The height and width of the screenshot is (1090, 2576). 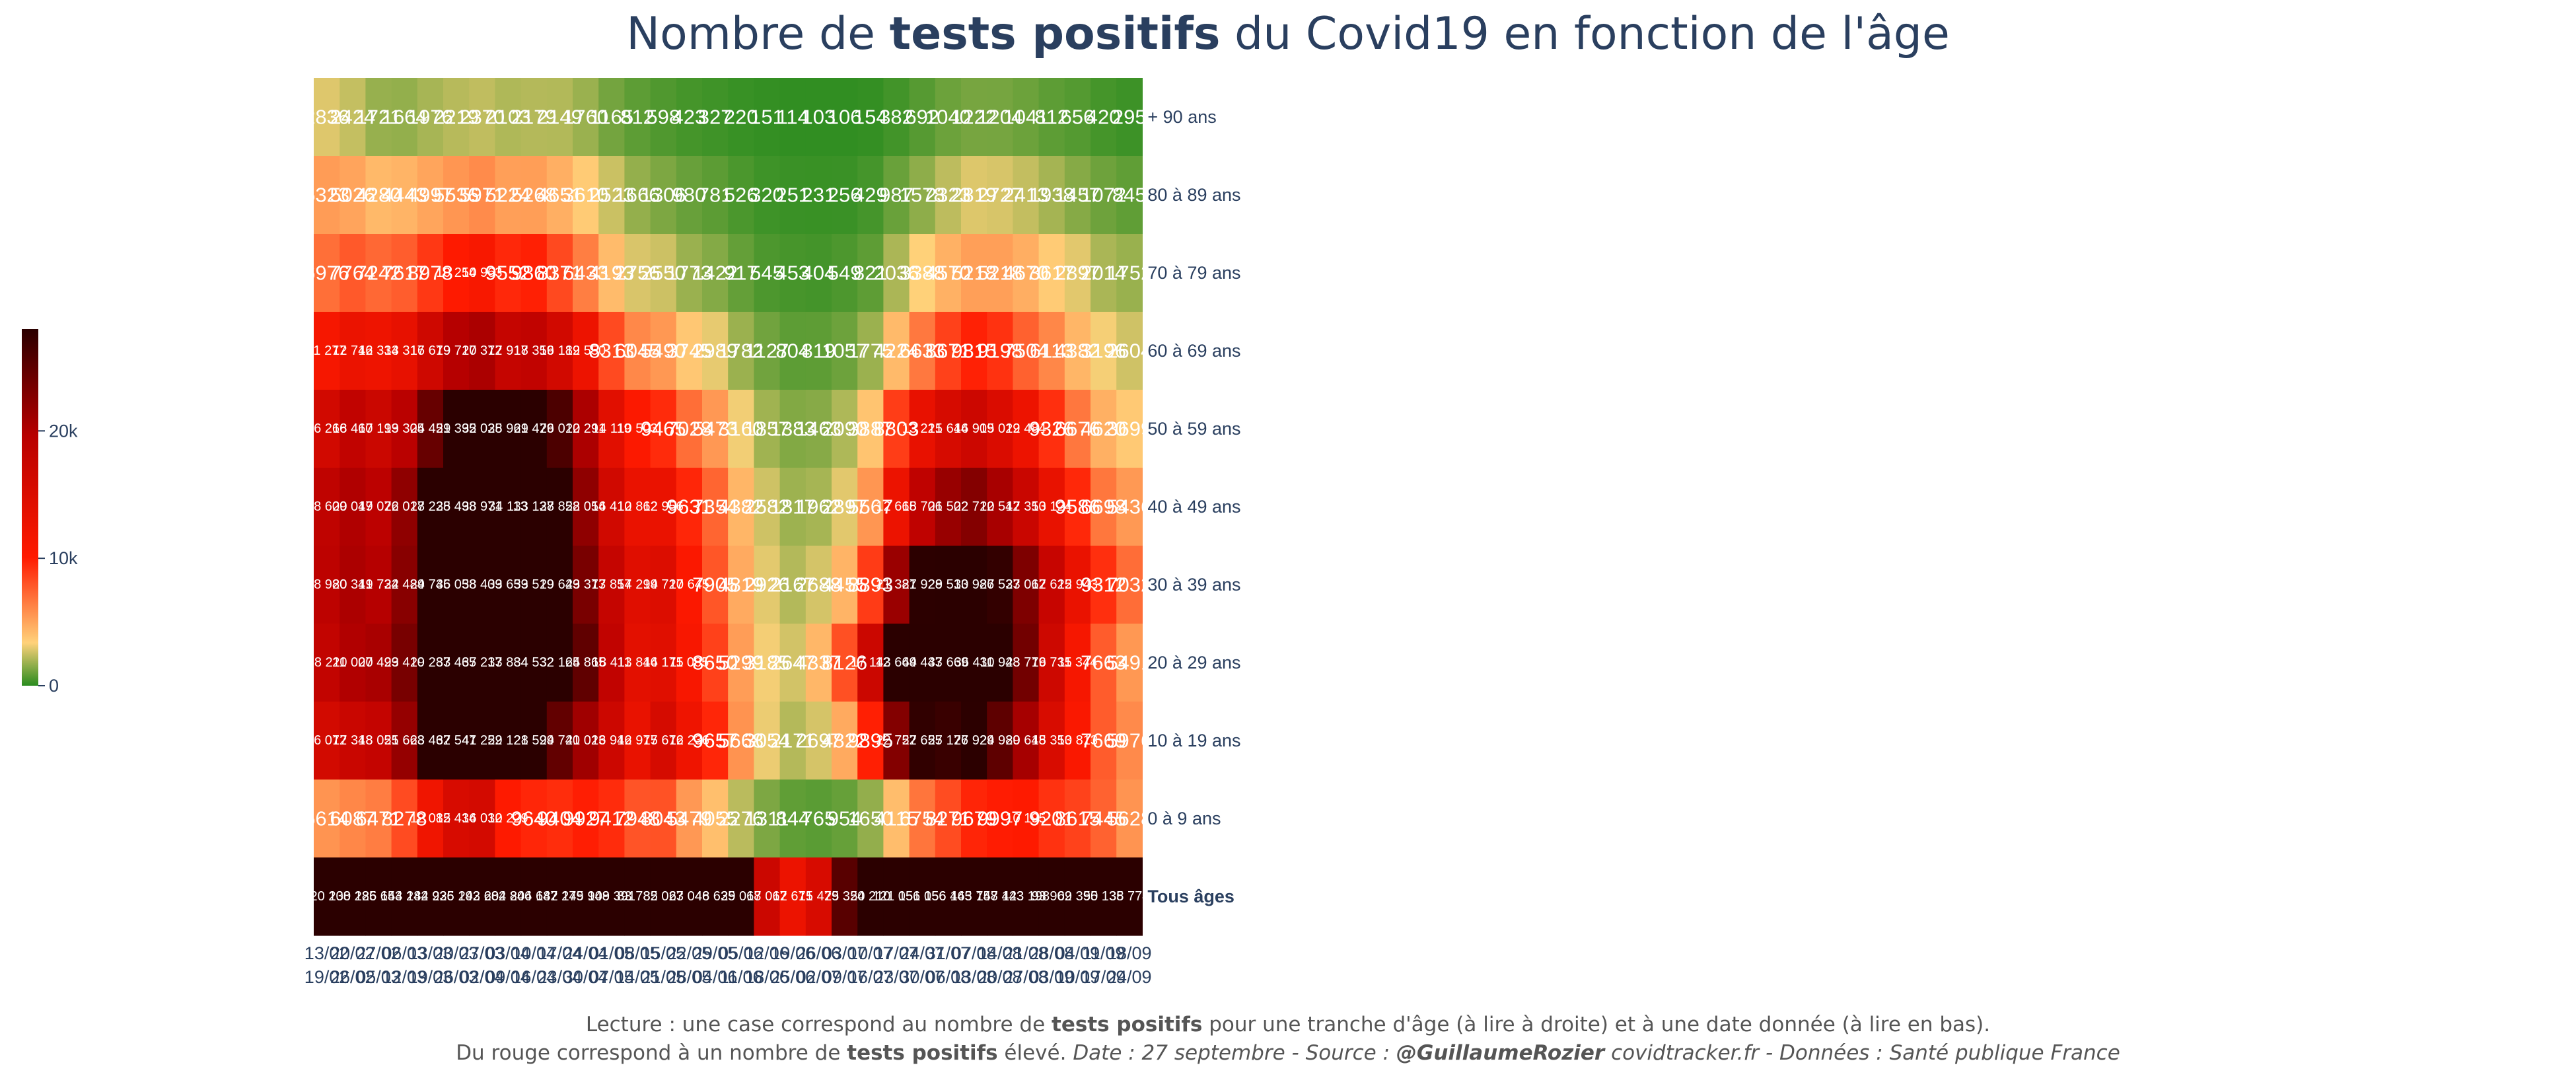 What do you see at coordinates (405, 196) in the screenshot?
I see `cell-value-label: 4443` at bounding box center [405, 196].